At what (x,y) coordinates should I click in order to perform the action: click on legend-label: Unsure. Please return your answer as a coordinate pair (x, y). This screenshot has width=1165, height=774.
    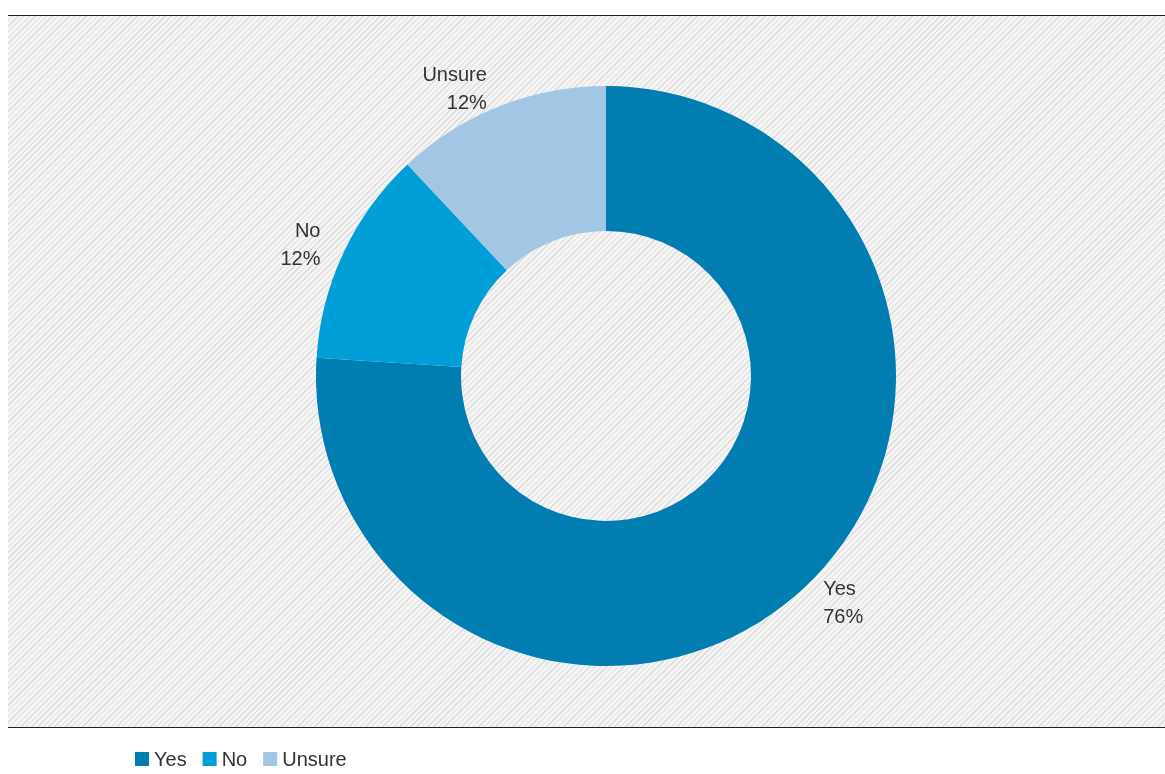
    Looking at the image, I should click on (314, 759).